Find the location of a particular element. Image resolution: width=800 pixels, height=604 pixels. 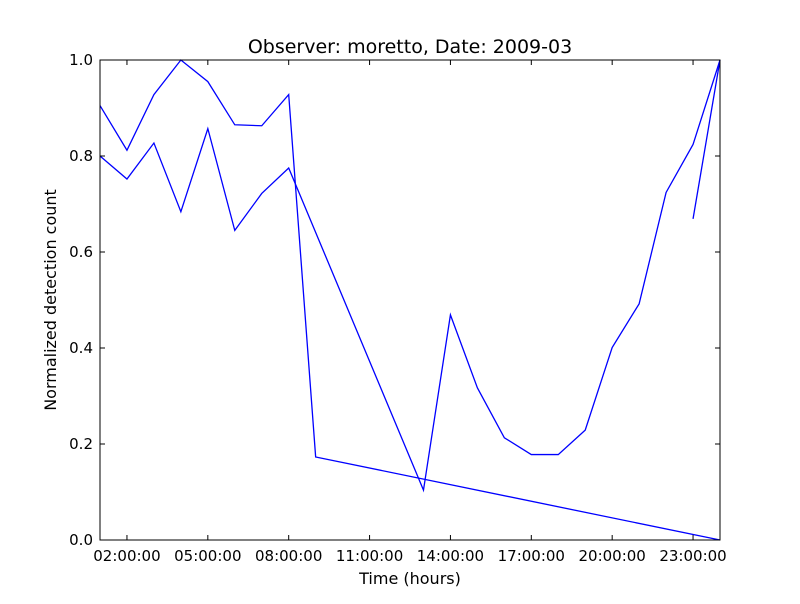

chart-title: Observer: moretto, Date: 2009-03 is located at coordinates (410, 47).